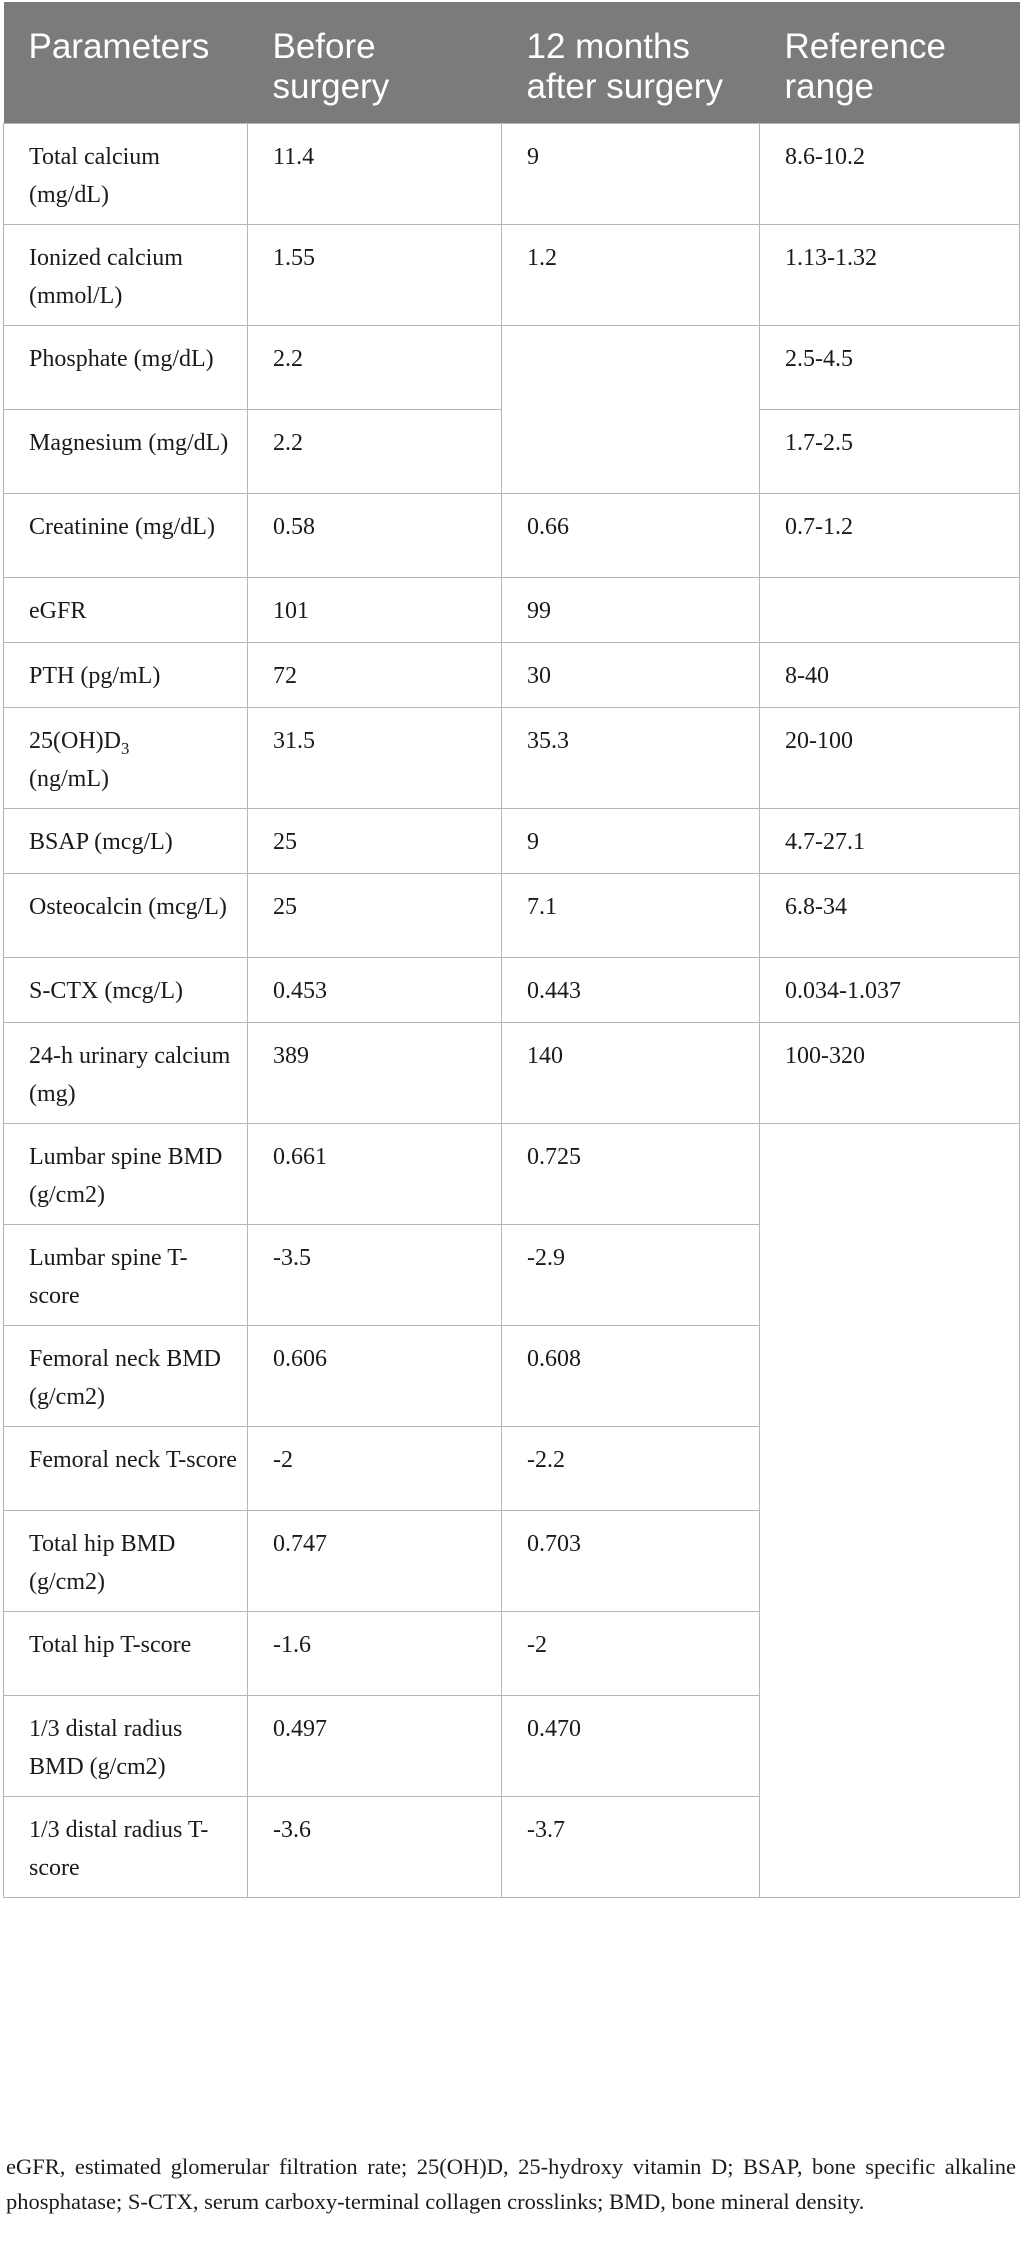  Describe the element at coordinates (889, 990) in the screenshot. I see `cell-reference: 0.034-1.037` at that location.